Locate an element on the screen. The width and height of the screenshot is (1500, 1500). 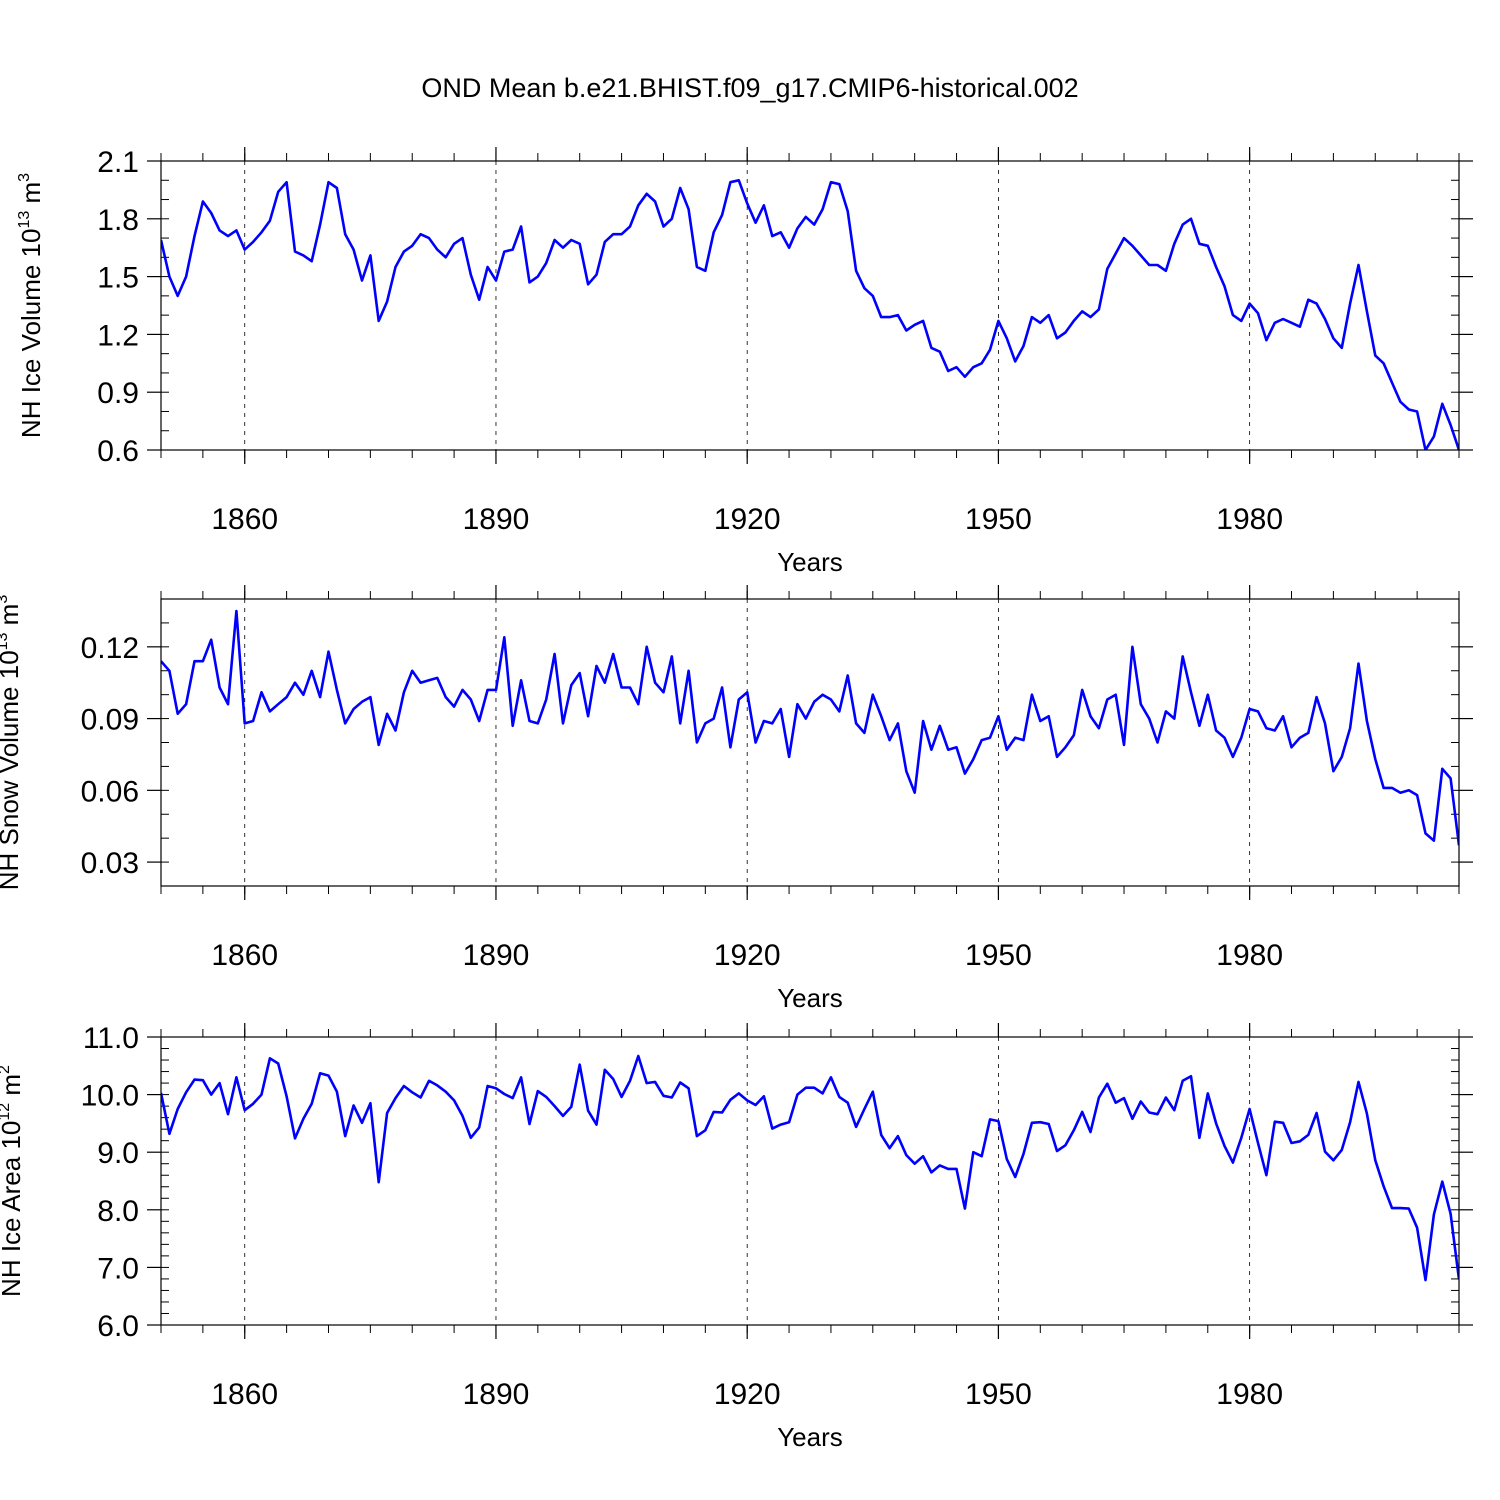
y-tick-label: 6.0 is located at coordinates (118, 1326).